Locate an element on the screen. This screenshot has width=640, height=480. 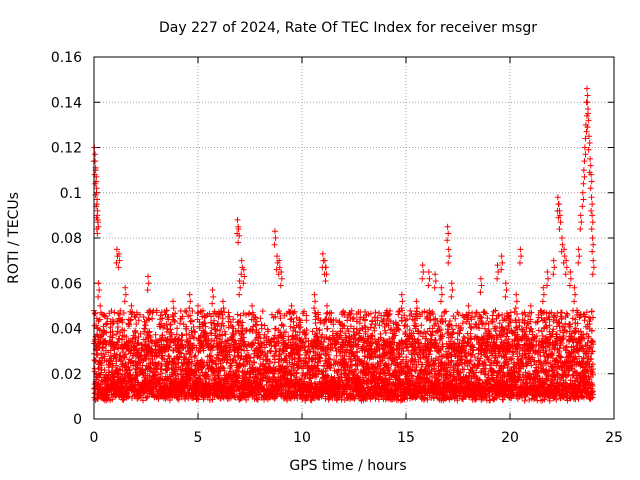
y-tick-label: 0.16 is located at coordinates (66, 58).